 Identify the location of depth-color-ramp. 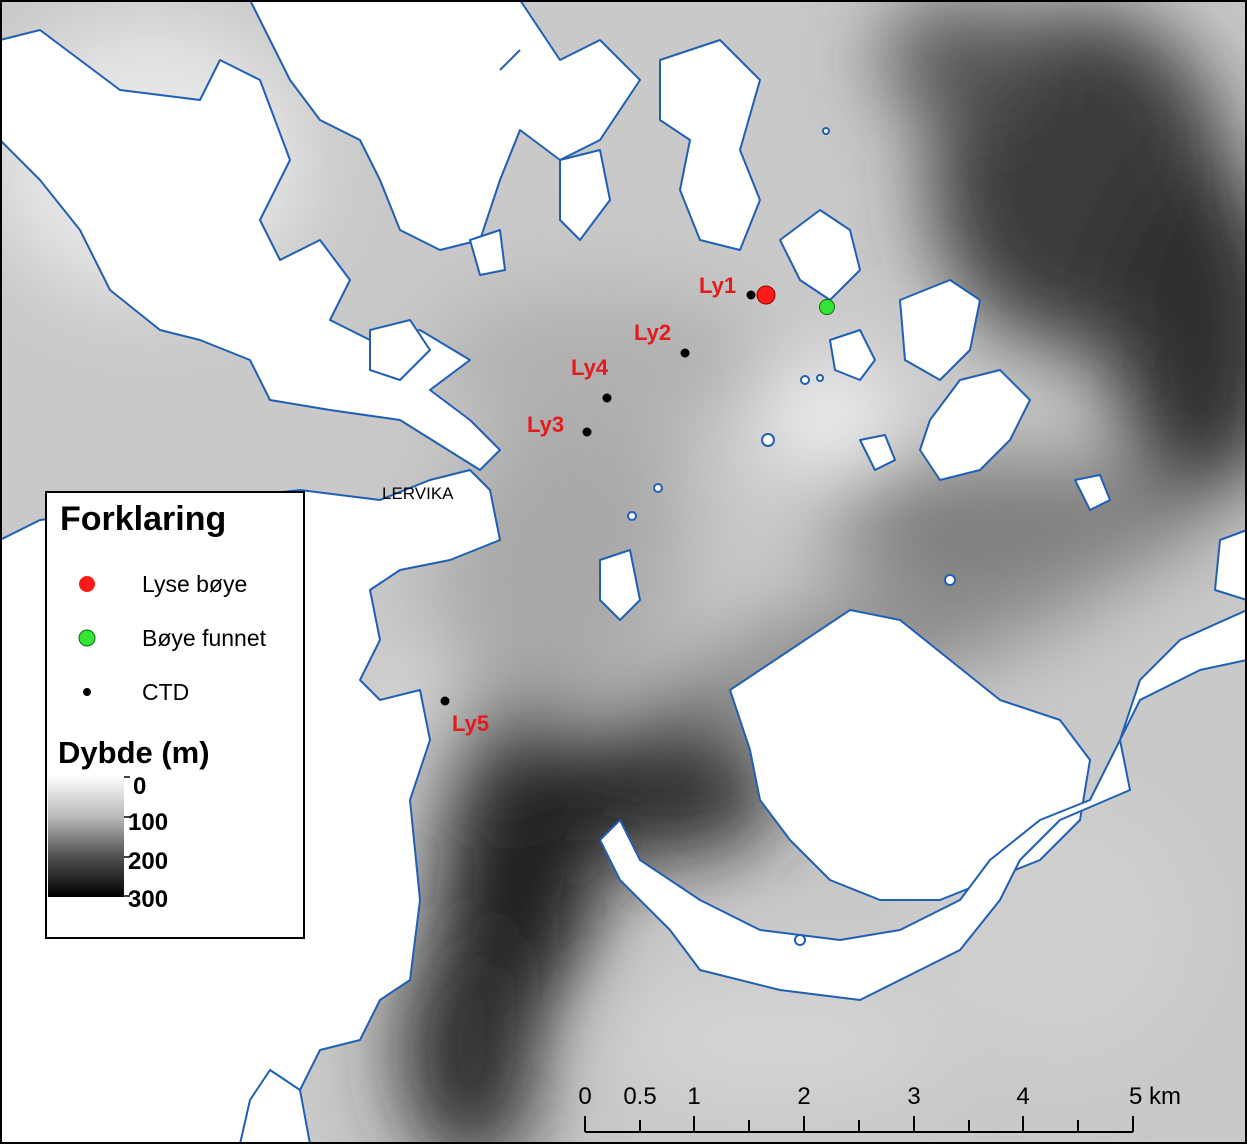
(86, 836).